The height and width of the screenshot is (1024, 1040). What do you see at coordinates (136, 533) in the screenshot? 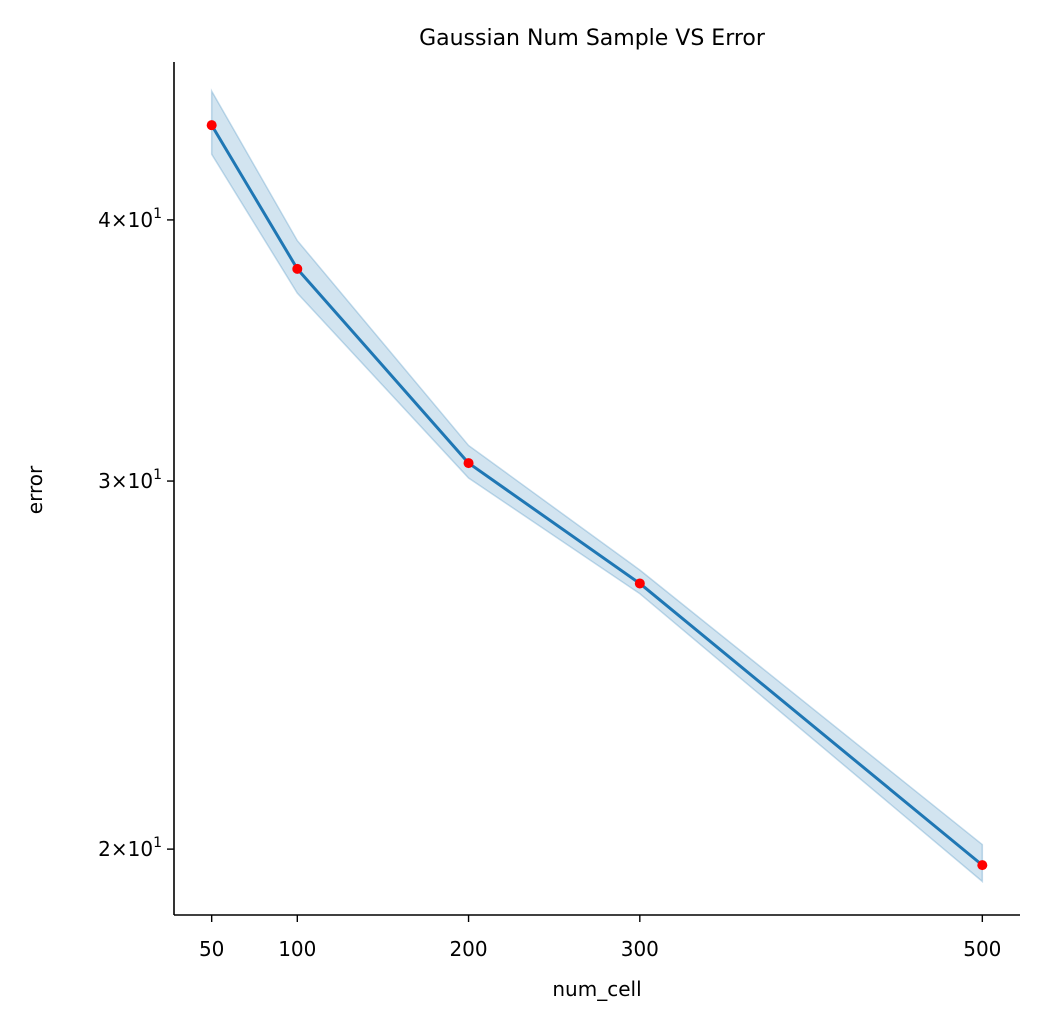
I see `y-ticks: 2×101 3×101 4×101` at bounding box center [136, 533].